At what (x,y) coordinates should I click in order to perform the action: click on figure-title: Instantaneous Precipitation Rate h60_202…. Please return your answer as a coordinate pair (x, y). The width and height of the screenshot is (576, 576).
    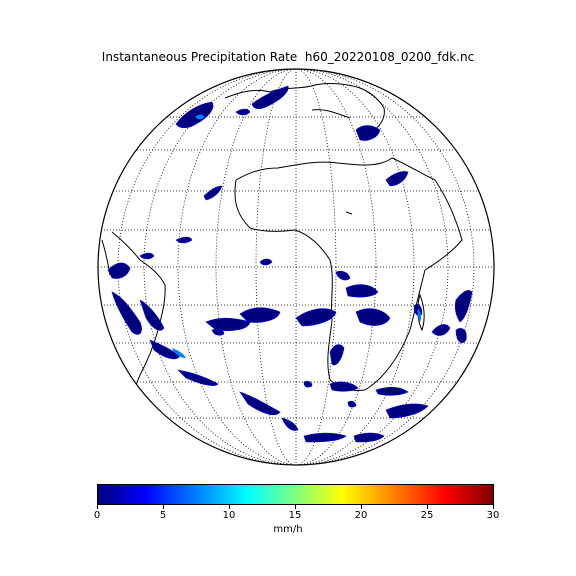
    Looking at the image, I should click on (288, 57).